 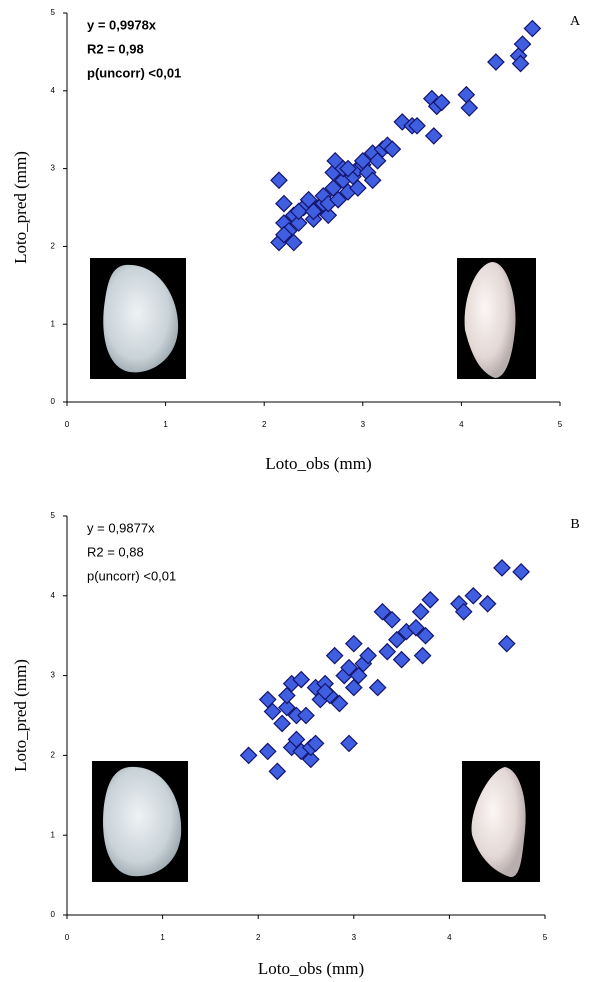 What do you see at coordinates (115, 48) in the screenshot?
I see `annotation: R2 = 0,98` at bounding box center [115, 48].